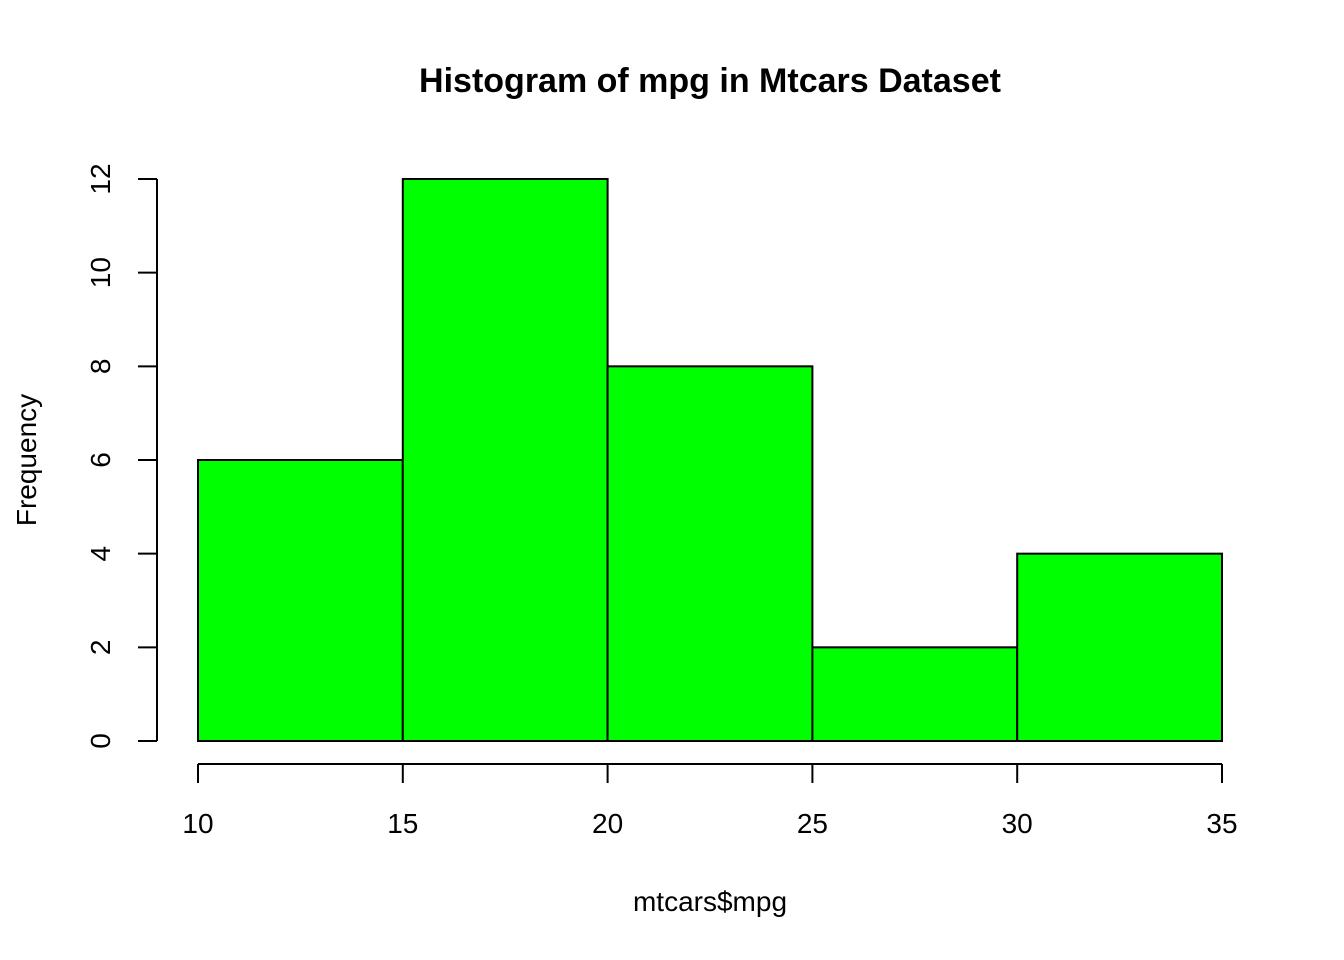  Describe the element at coordinates (100, 648) in the screenshot. I see `y-tick-label: 2` at that location.